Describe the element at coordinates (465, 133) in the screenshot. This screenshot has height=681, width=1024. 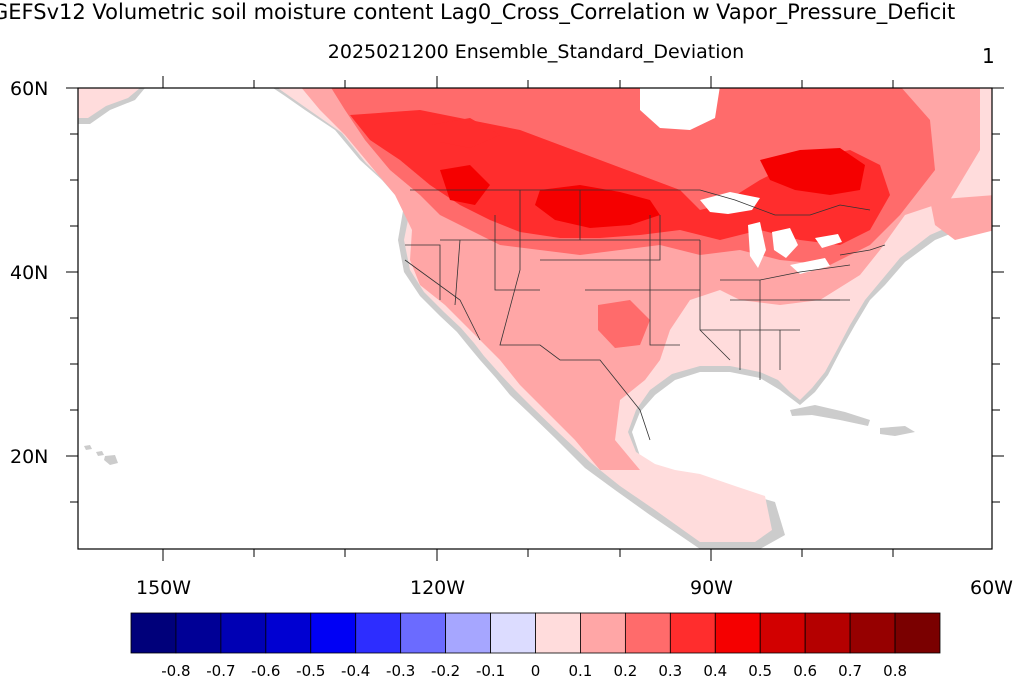
I see `field-level-0-4-north` at that location.